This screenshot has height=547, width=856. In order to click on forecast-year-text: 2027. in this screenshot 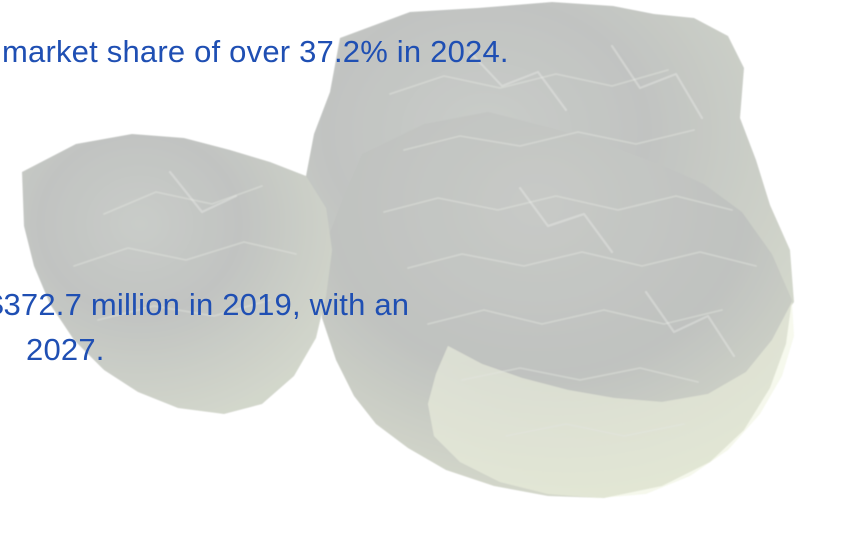, I will do `click(65, 349)`.